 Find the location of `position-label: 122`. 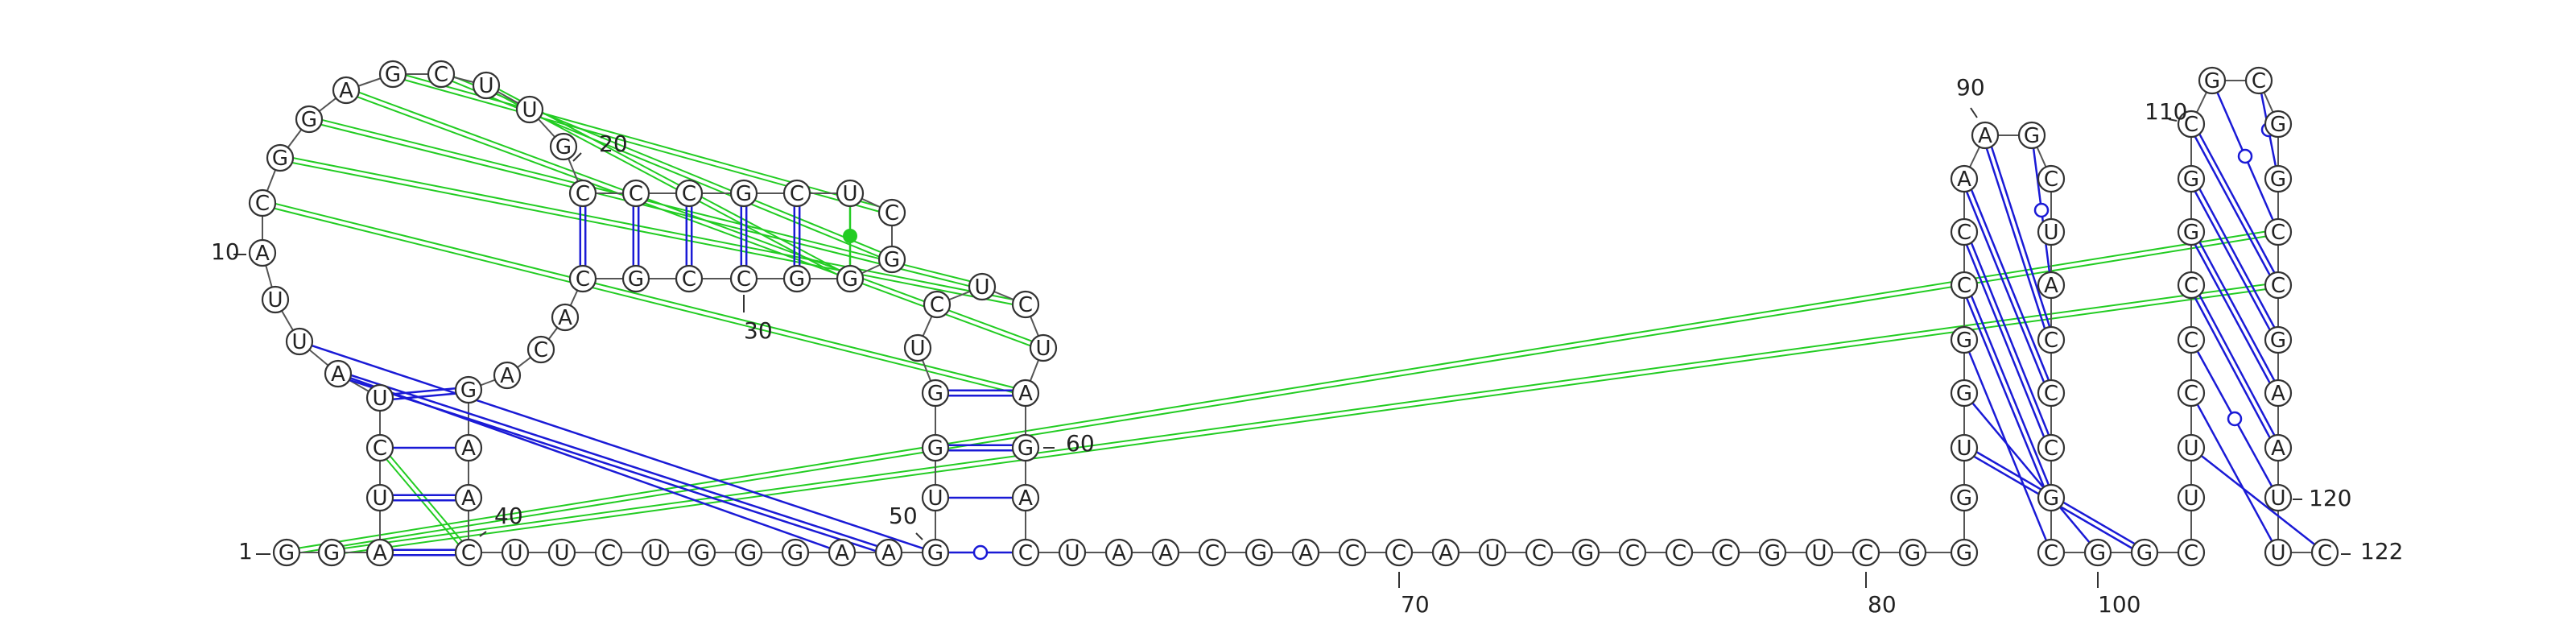

position-label: 122 is located at coordinates (2381, 551).